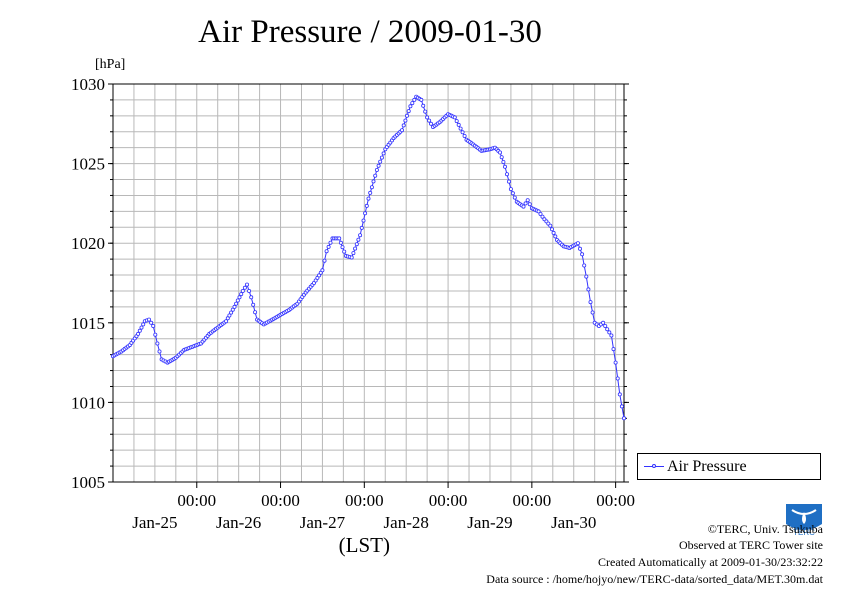  Describe the element at coordinates (729, 466) in the screenshot. I see `legend: Air Pressure` at that location.